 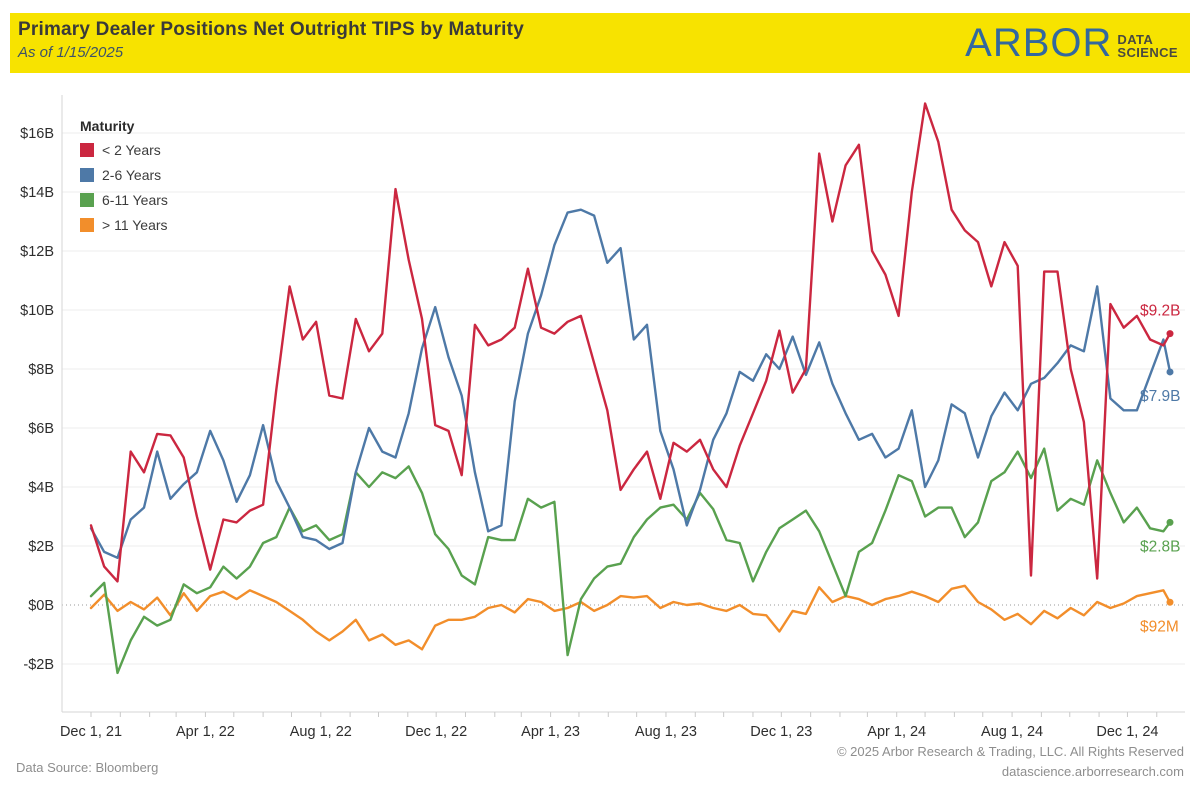 I want to click on arbor-logo: ARBOR DATA SCIENCE, so click(x=1071, y=43).